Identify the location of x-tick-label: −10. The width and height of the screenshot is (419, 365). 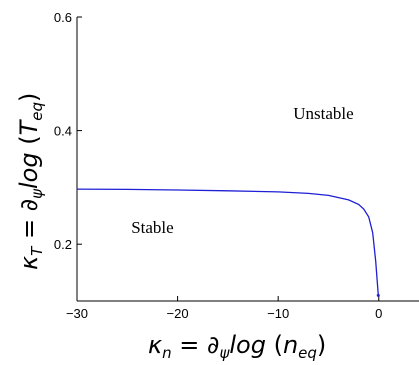
(278, 313).